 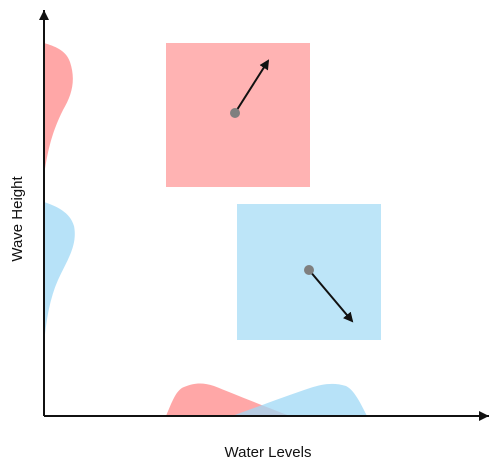 I want to click on y-axis-label: Wave Height, so click(x=17, y=219).